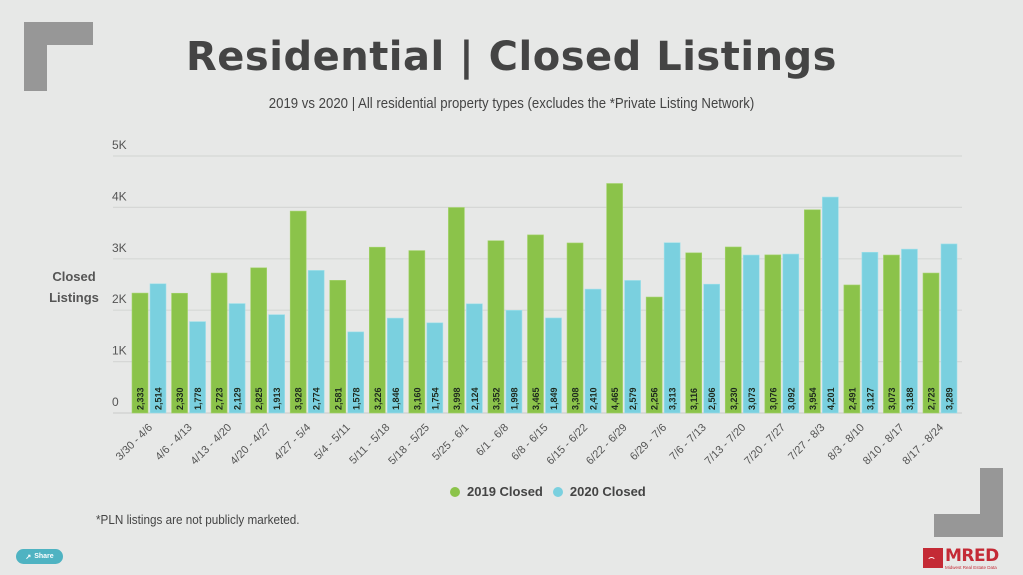  I want to click on data-label: 3,954, so click(813, 398).